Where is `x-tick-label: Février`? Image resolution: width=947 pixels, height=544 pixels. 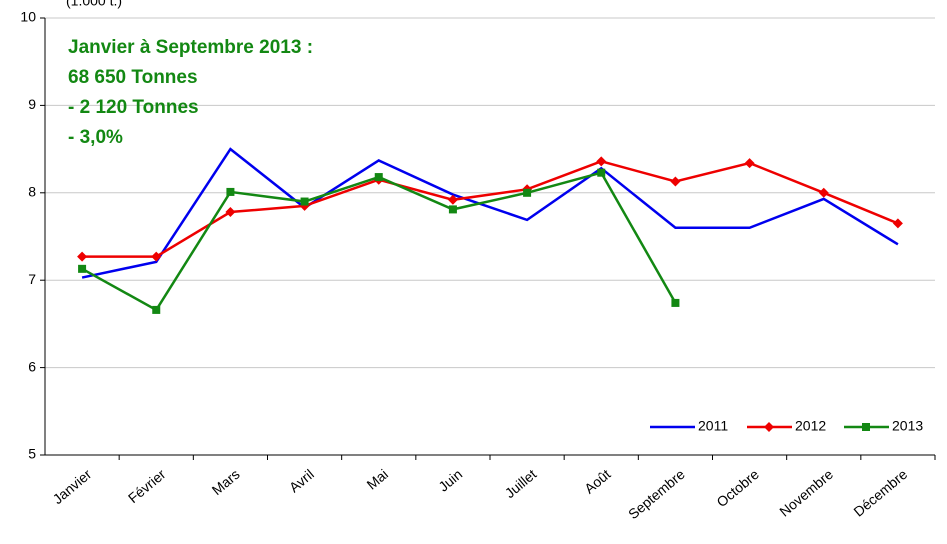
x-tick-label: Février is located at coordinates (147, 486).